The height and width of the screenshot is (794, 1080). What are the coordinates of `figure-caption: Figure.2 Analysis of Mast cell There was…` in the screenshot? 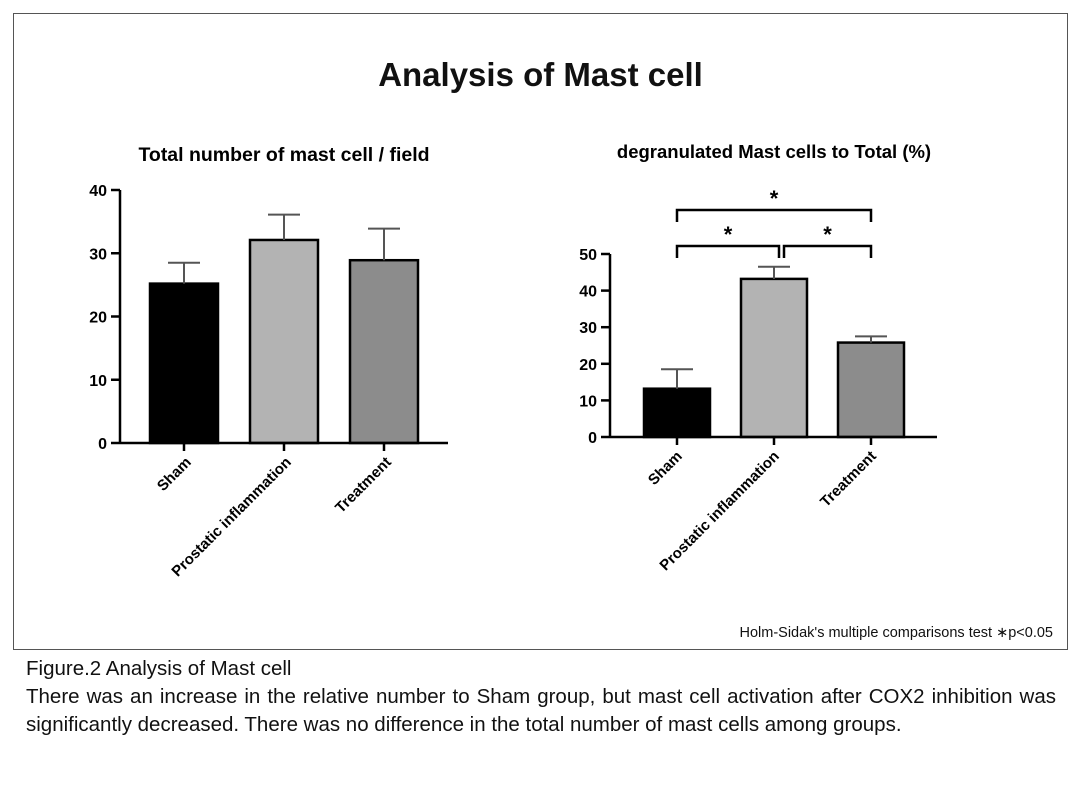 It's located at (541, 697).